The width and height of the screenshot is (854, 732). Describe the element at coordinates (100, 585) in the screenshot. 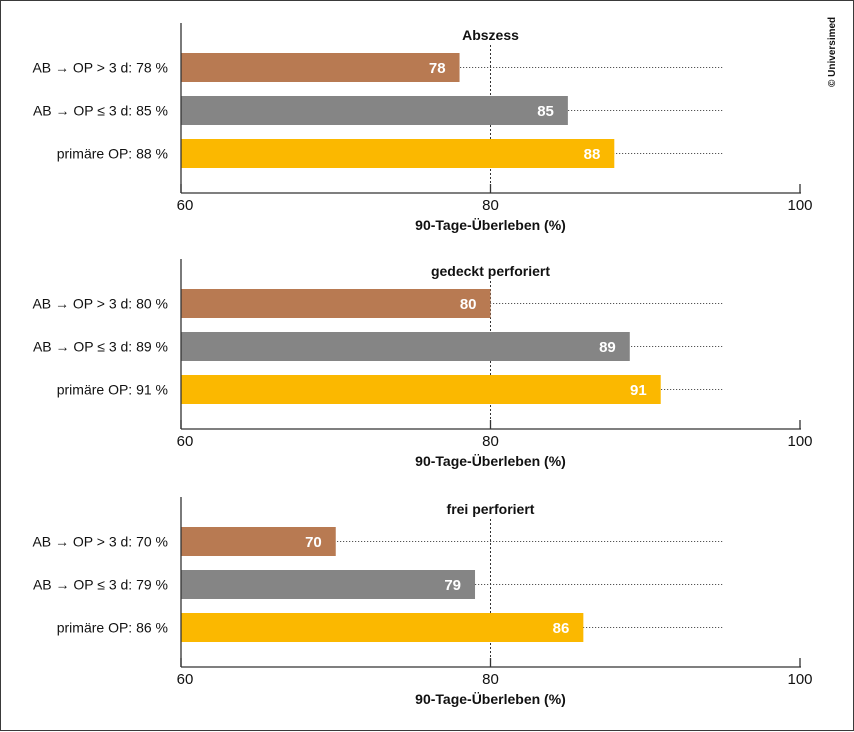

I see `category-label: AB → OP ≤ 3 d: 79 %` at that location.